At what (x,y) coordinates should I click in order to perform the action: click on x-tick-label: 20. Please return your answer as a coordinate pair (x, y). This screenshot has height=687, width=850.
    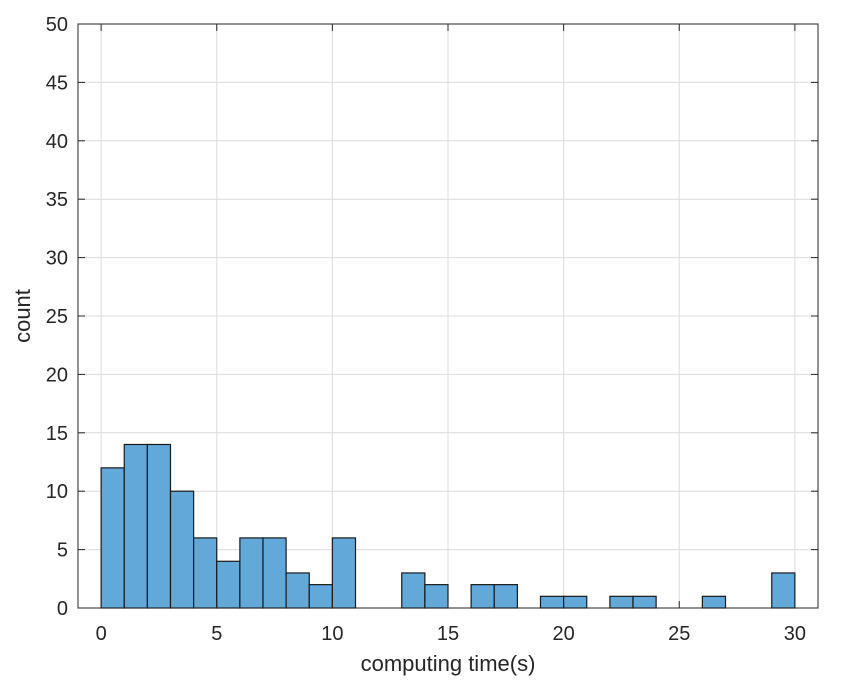
    Looking at the image, I should click on (564, 634).